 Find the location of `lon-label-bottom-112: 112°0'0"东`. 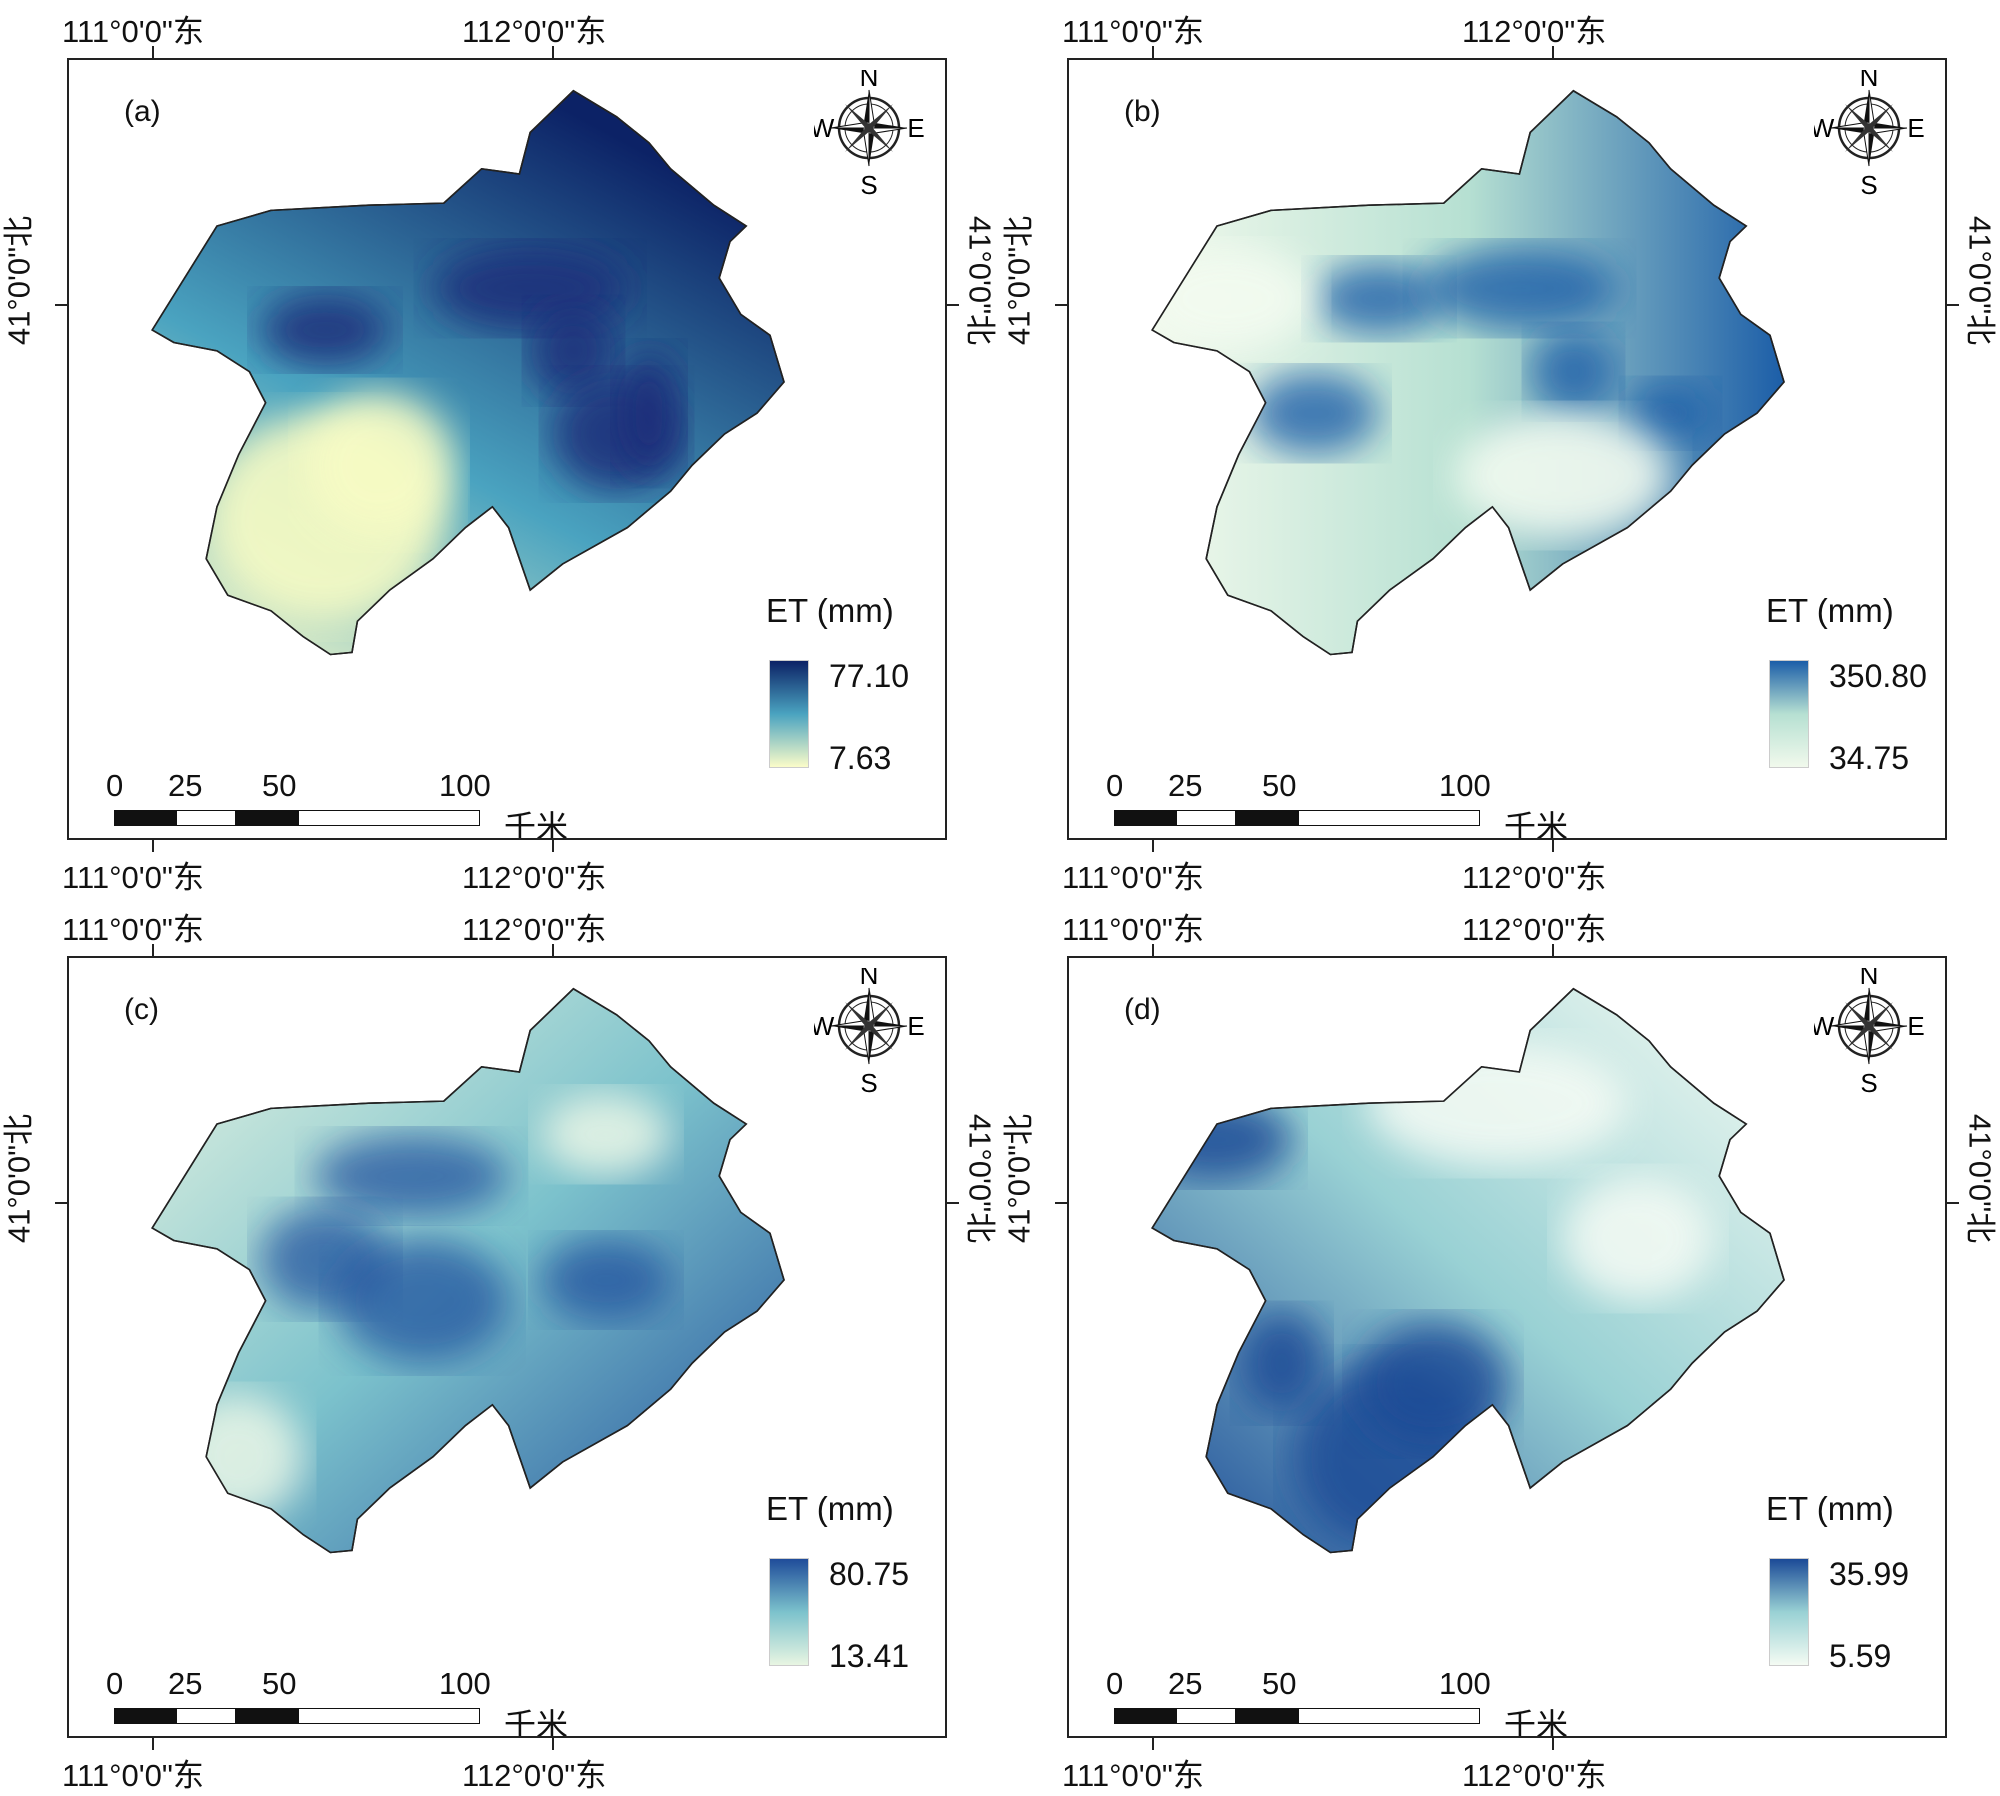

lon-label-bottom-112: 112°0'0"东 is located at coordinates (1534, 1775).